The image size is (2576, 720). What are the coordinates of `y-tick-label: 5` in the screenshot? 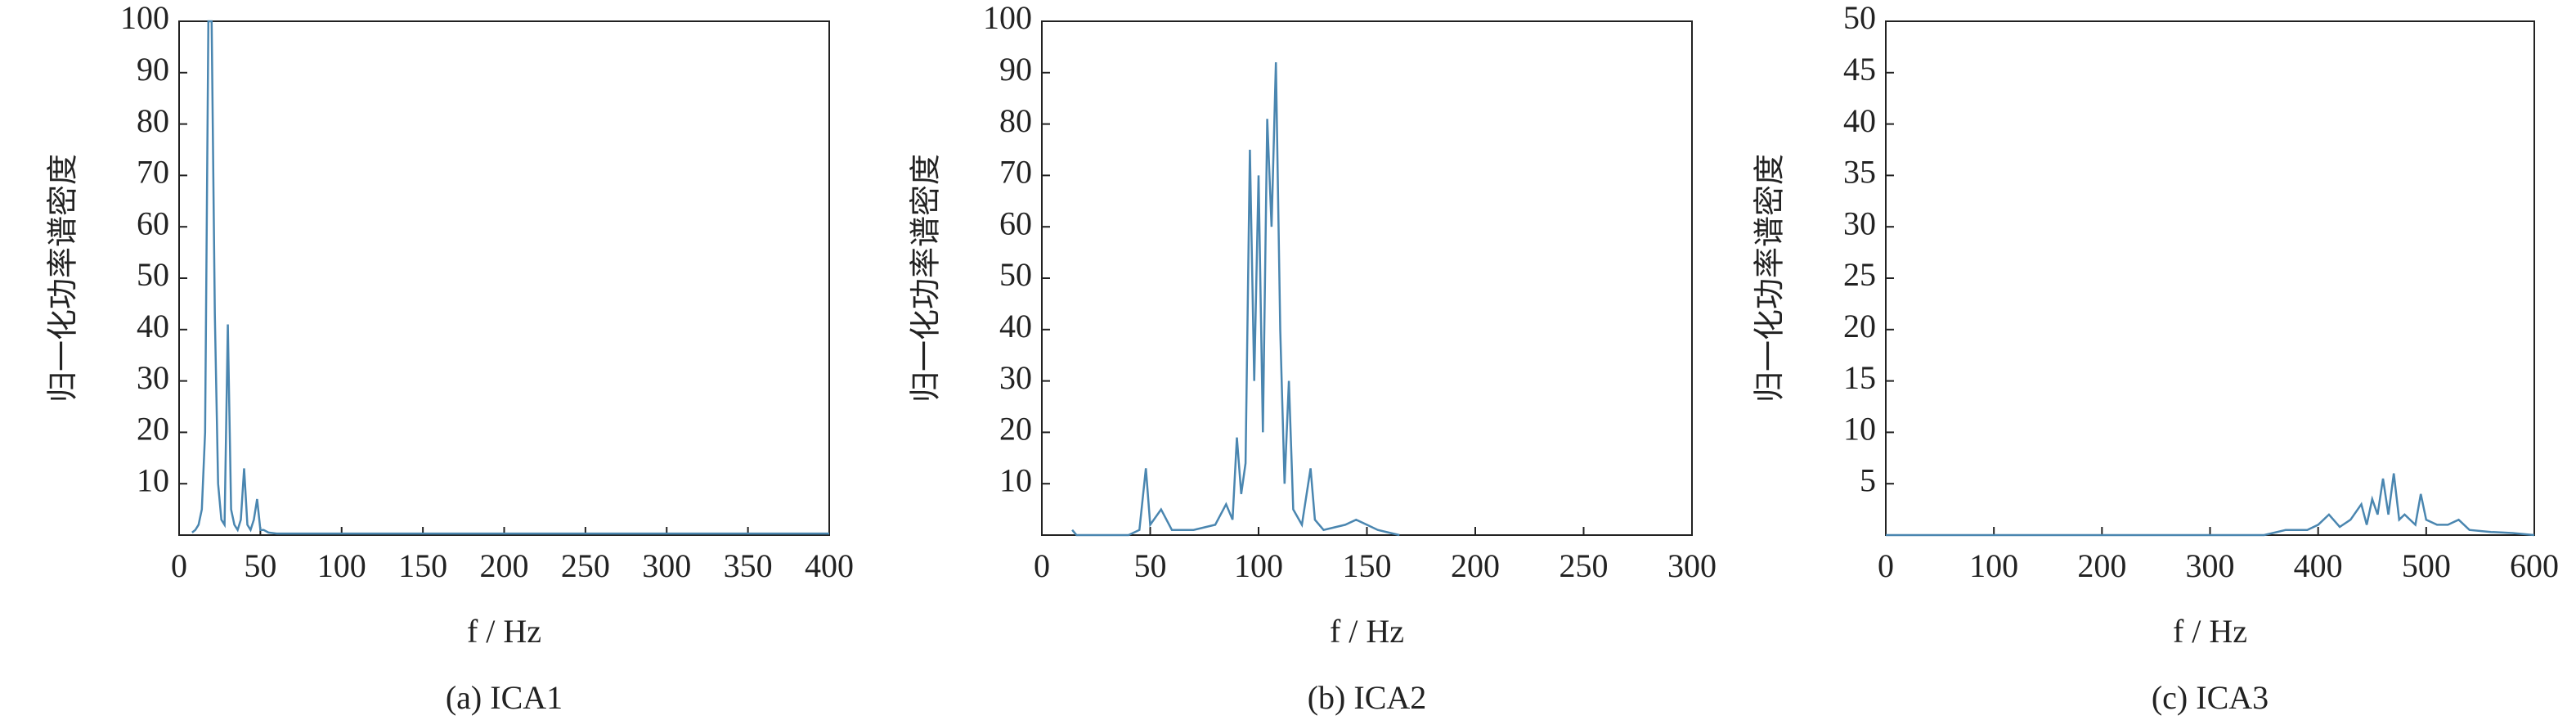 It's located at (1868, 480).